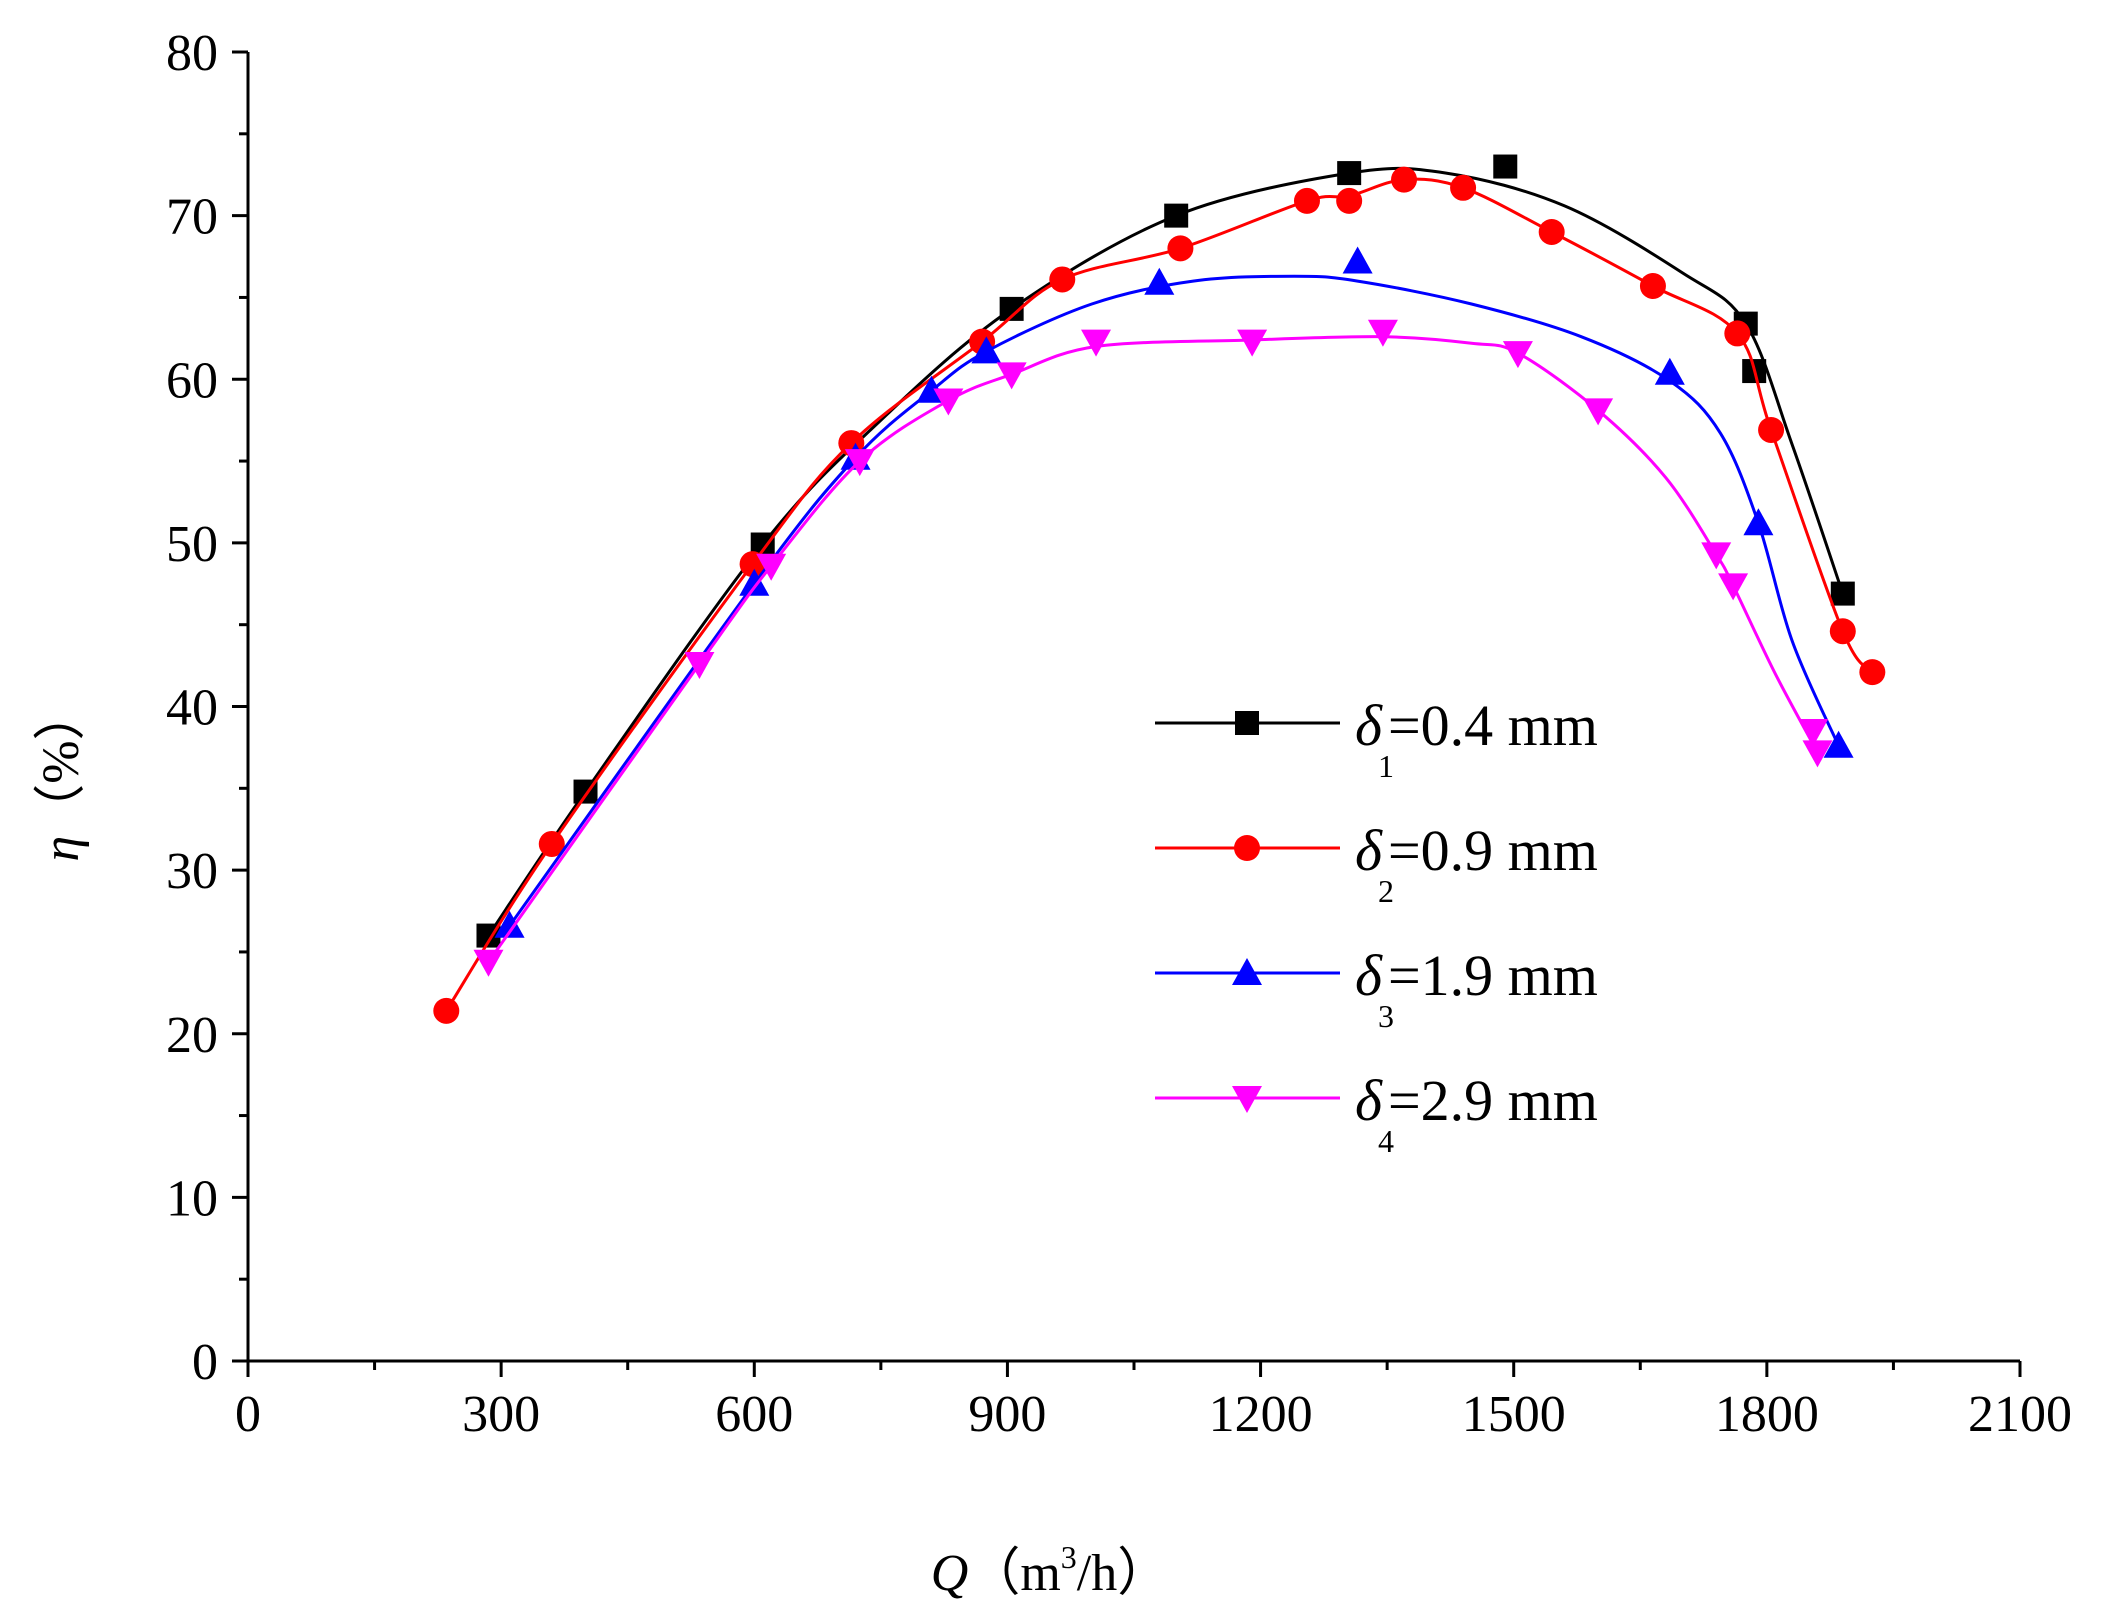 The image size is (2105, 1614). I want to click on y-tick-label: 30, so click(192, 871).